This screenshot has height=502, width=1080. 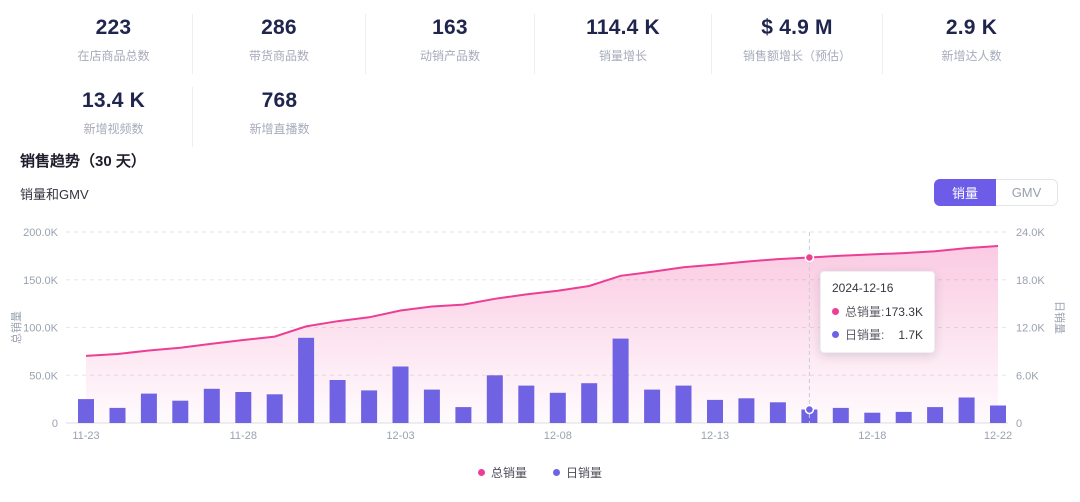 I want to click on right-axis-tick: 24.0K, so click(x=1030, y=233).